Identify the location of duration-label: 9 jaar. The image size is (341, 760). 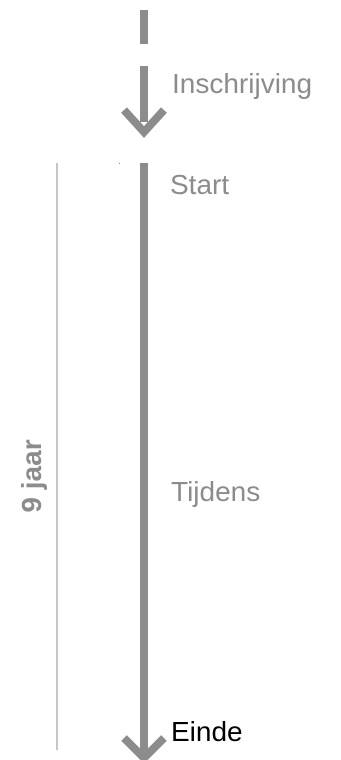
(31, 476).